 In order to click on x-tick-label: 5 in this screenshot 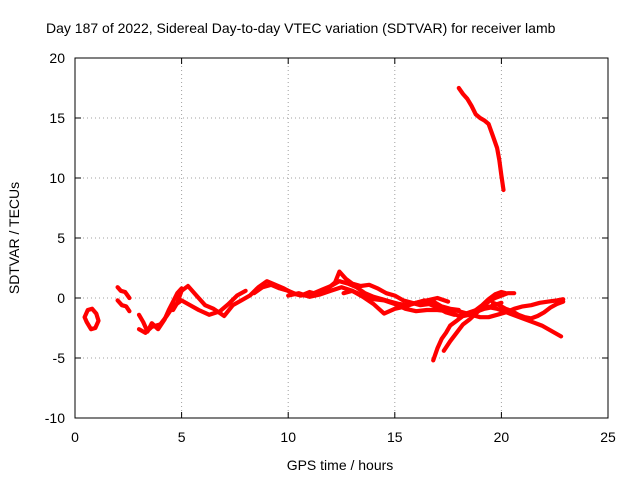, I will do `click(182, 437)`.